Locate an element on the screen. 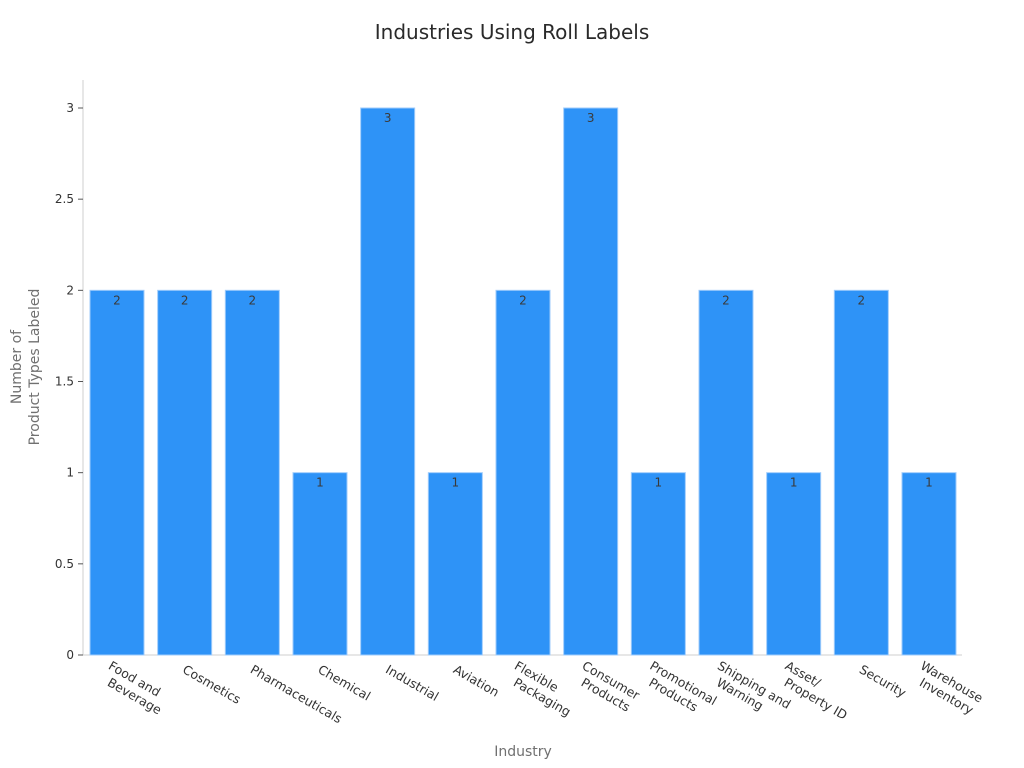  y-axis-title-line: Product Types Labeled is located at coordinates (35, 367).